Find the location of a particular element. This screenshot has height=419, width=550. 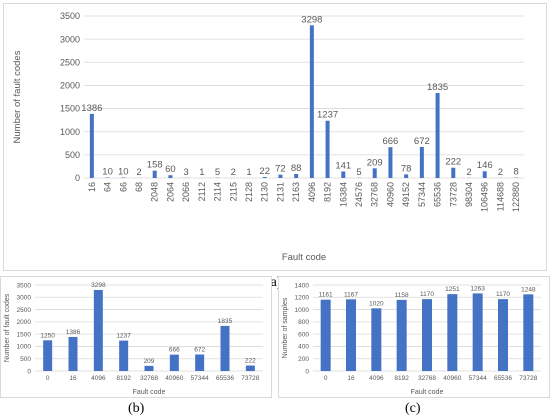

c-y-tick-label: 1400 is located at coordinates (302, 285).